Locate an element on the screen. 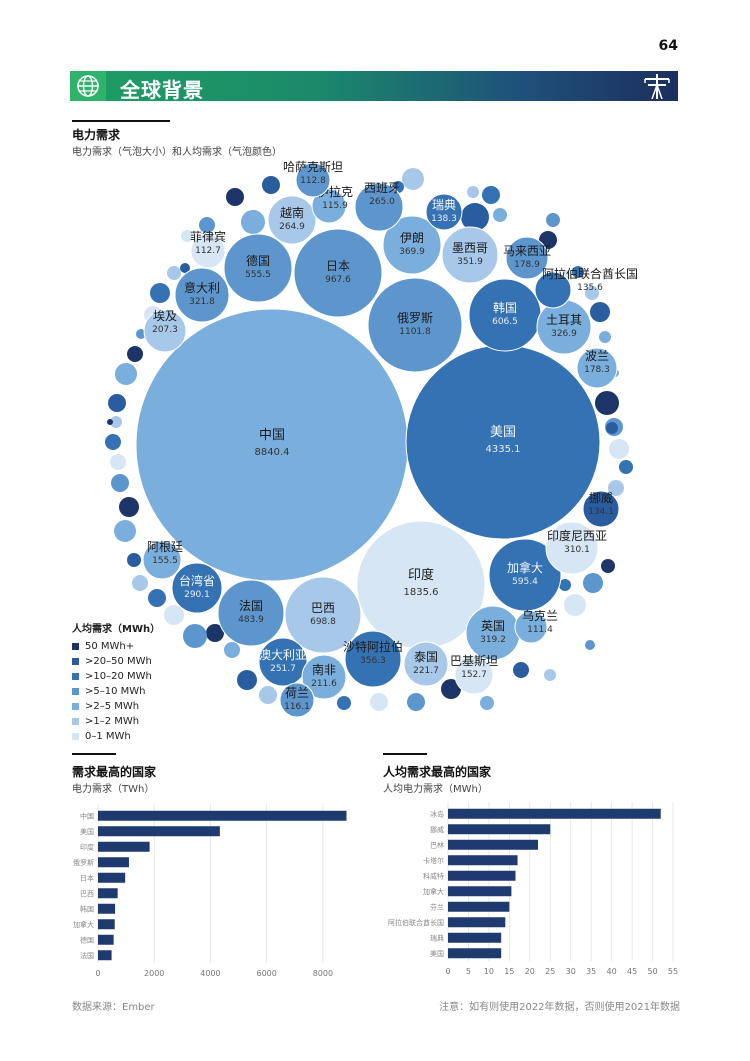 The height and width of the screenshot is (1061, 750). x-tick-label: 45 is located at coordinates (632, 971).